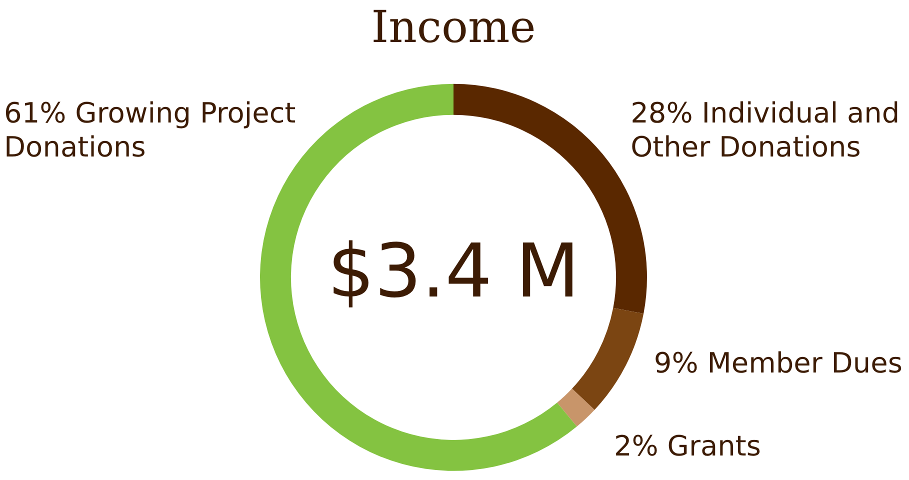 The image size is (909, 480). Describe the element at coordinates (453, 27) in the screenshot. I see `chart-title: Income` at that location.